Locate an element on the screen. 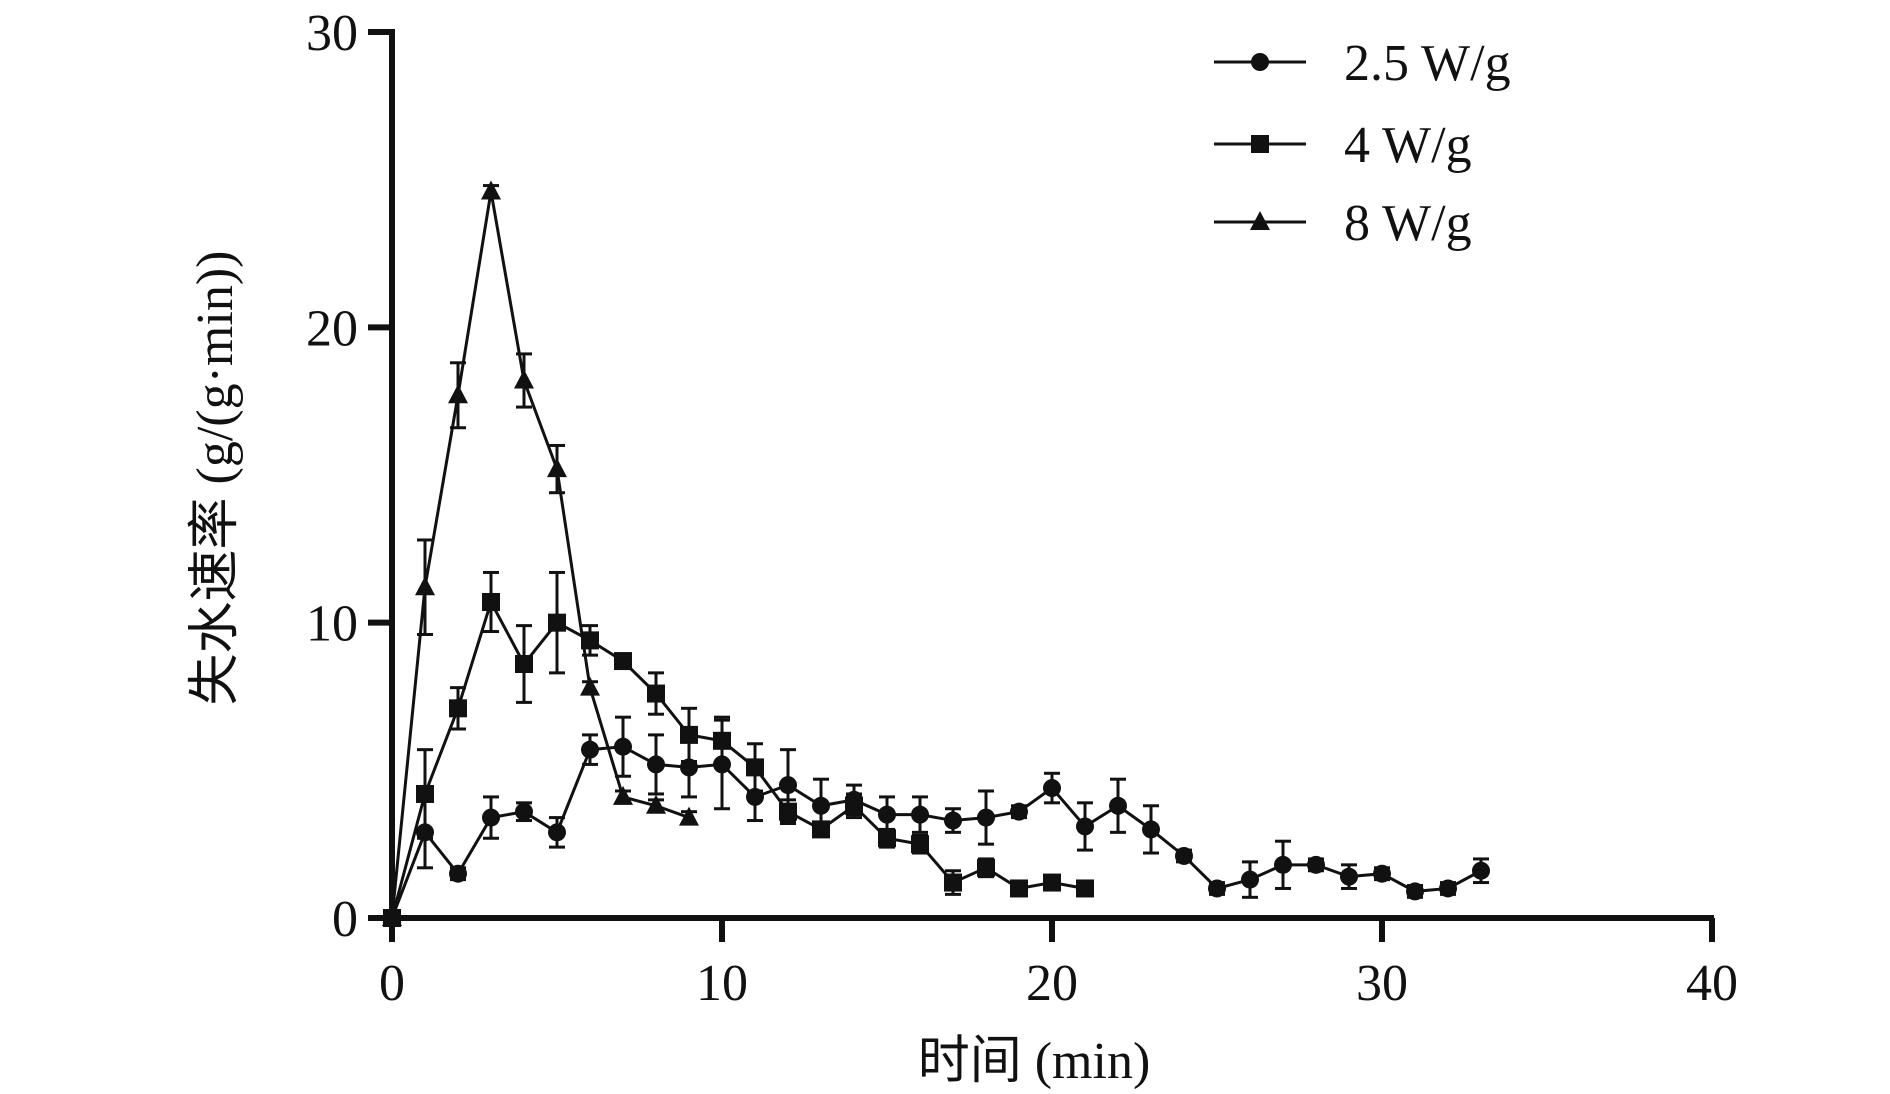  x-tick-label: 30 is located at coordinates (1382, 983).